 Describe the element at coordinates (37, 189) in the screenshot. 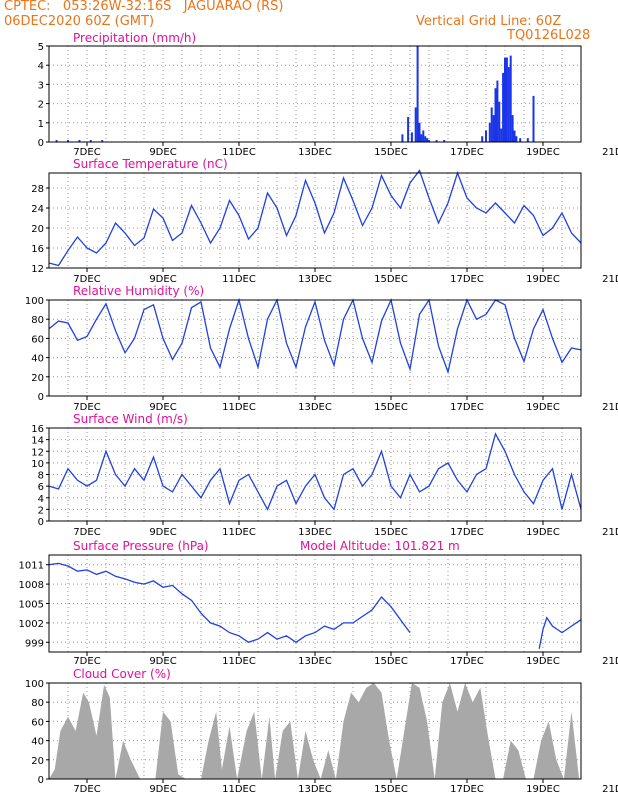

I see `y-tick-label: 28` at that location.